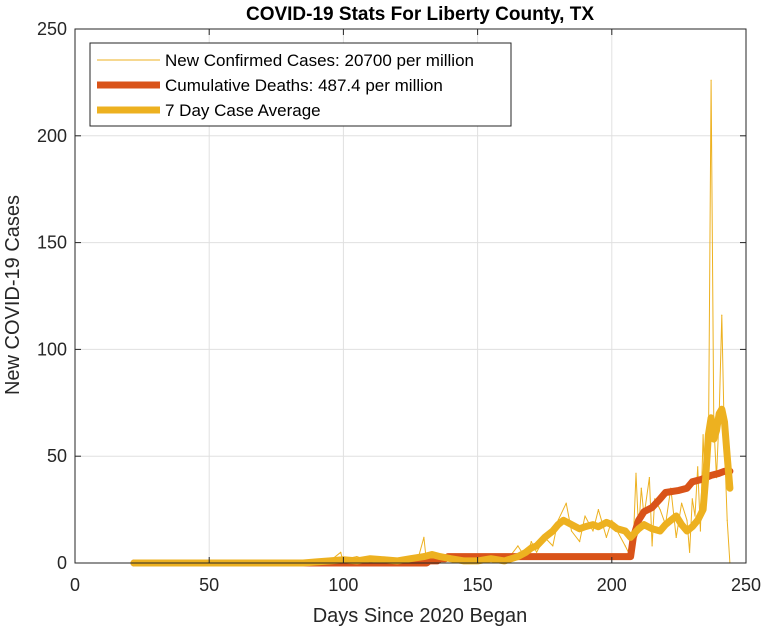 This screenshot has height=630, width=772. I want to click on y-tick-label: 200, so click(52, 136).